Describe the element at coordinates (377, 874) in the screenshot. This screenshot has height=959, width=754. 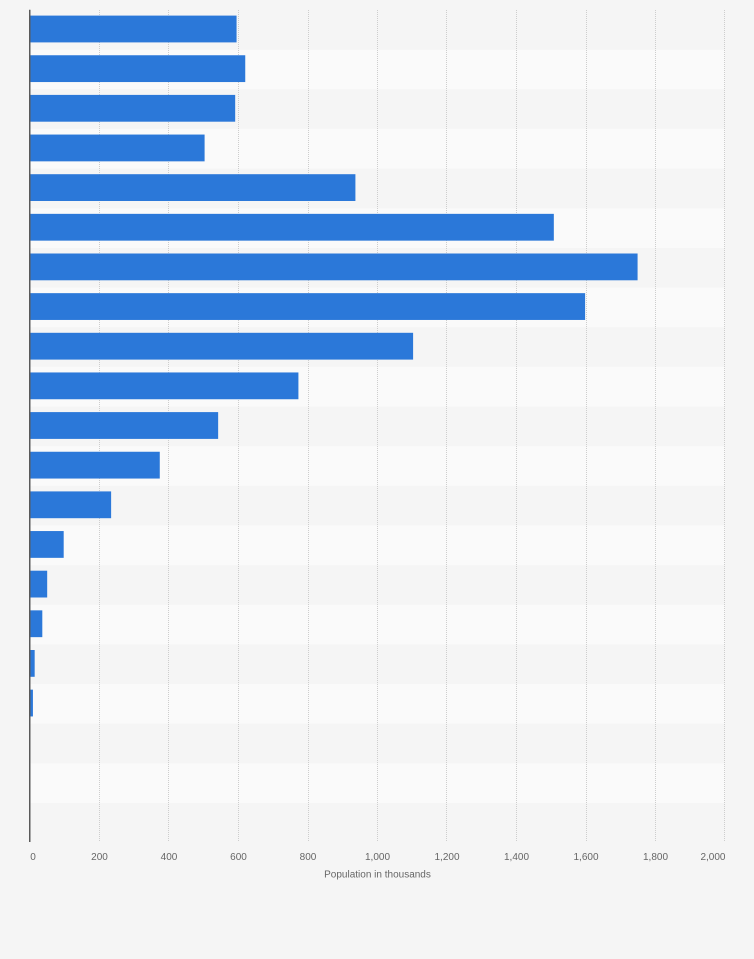
I see `svg-text: Population in thousands` at that location.